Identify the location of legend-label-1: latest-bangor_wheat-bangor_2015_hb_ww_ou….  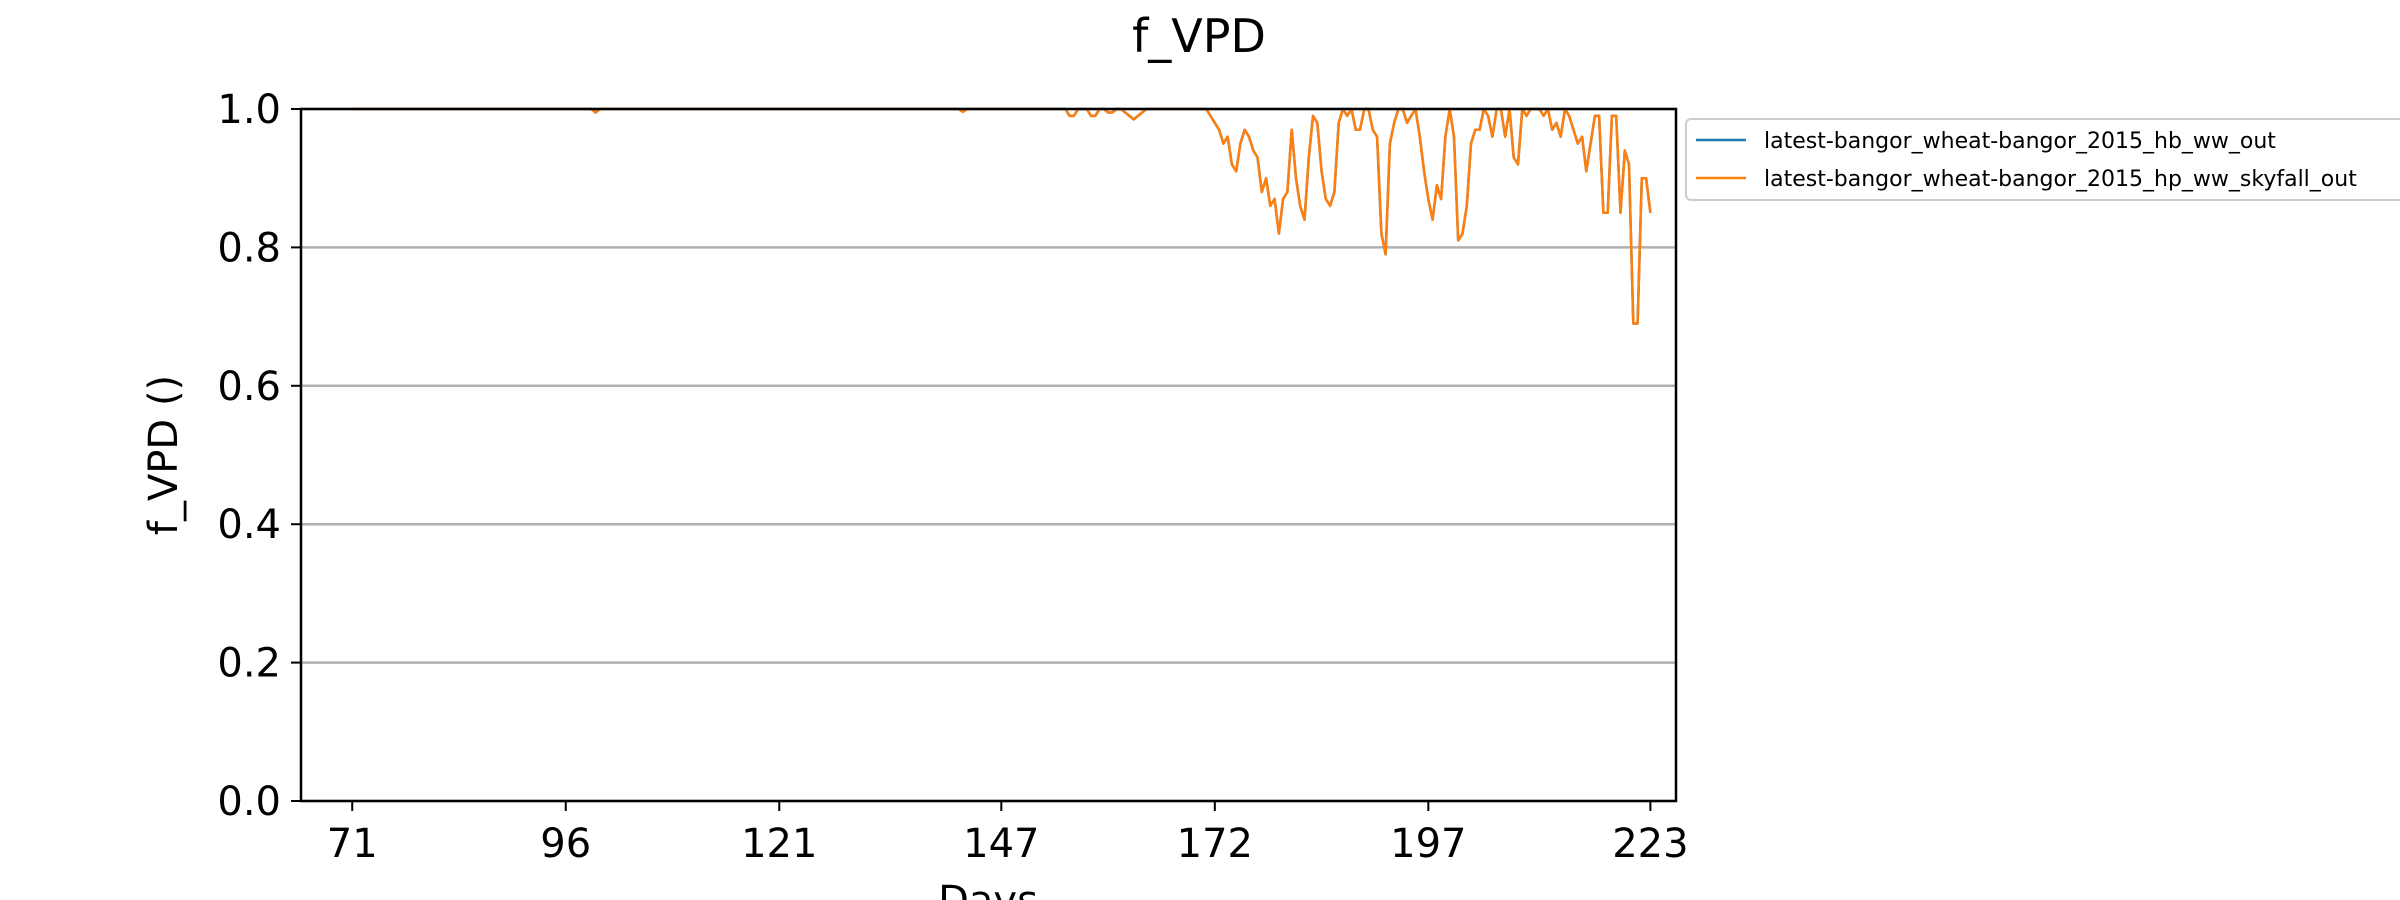
(2020, 141).